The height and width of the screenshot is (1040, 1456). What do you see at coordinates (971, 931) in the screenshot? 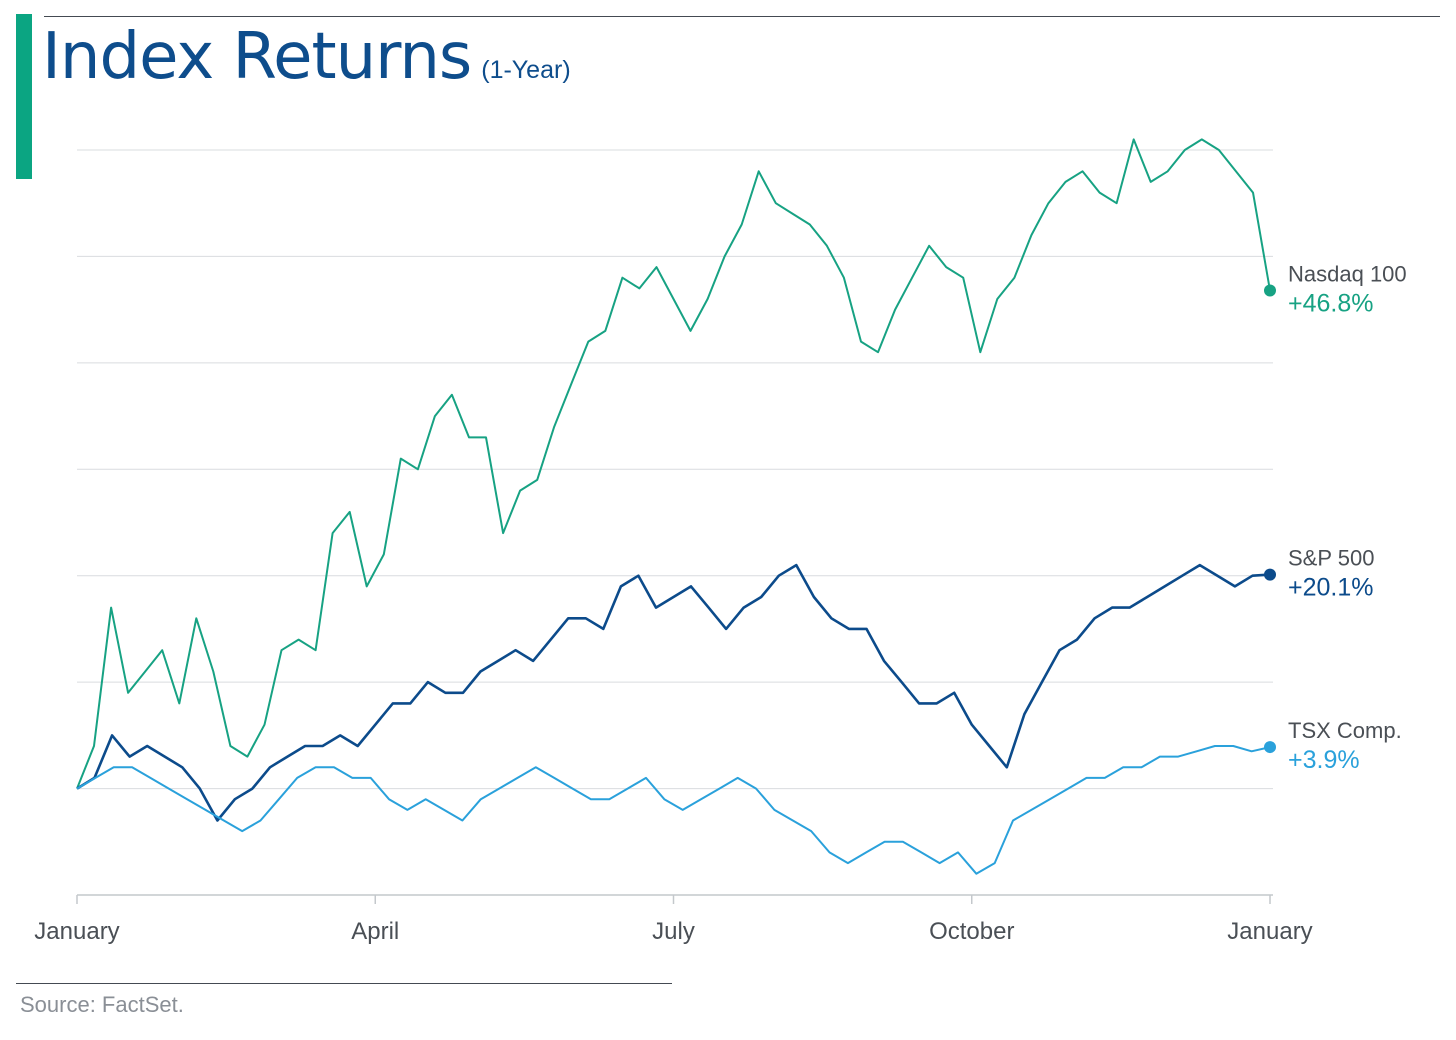
I see `x-tick-label: October` at bounding box center [971, 931].